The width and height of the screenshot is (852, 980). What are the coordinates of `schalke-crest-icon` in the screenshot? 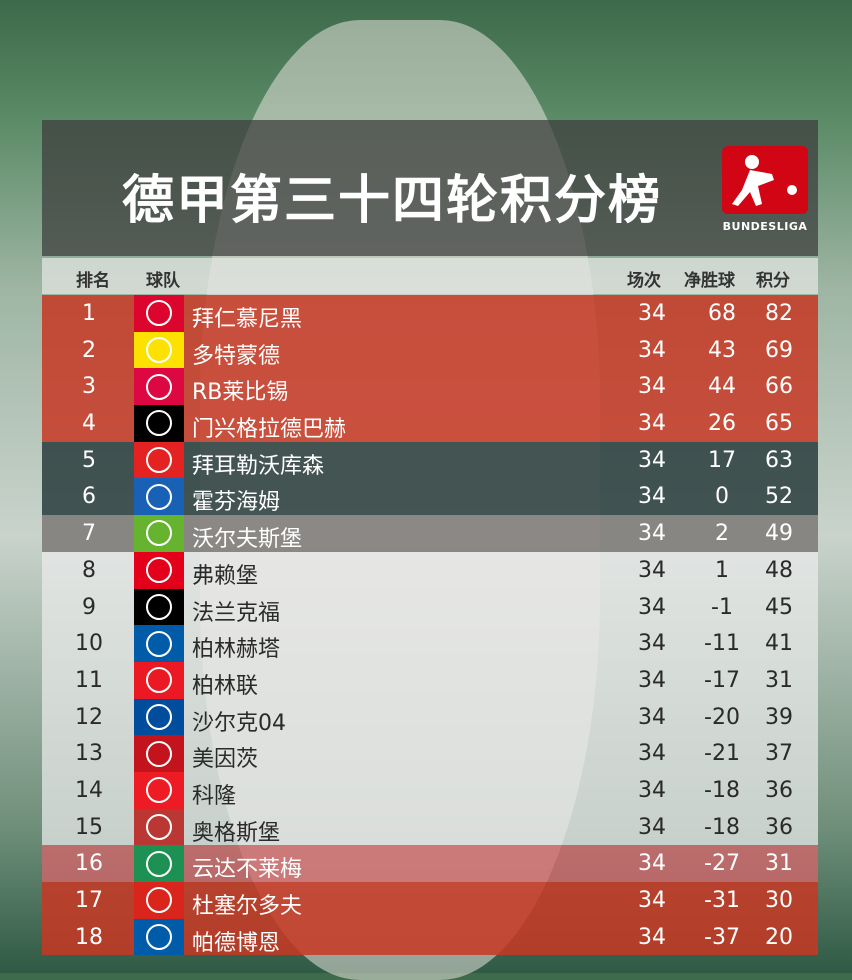 It's located at (159, 716).